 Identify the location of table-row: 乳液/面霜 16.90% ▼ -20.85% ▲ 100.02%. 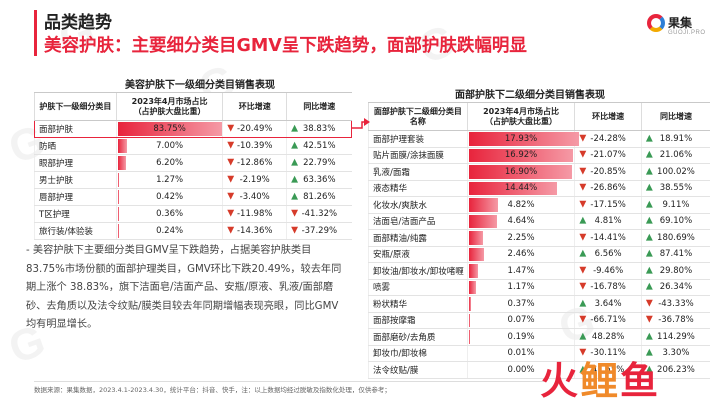
(539, 172).